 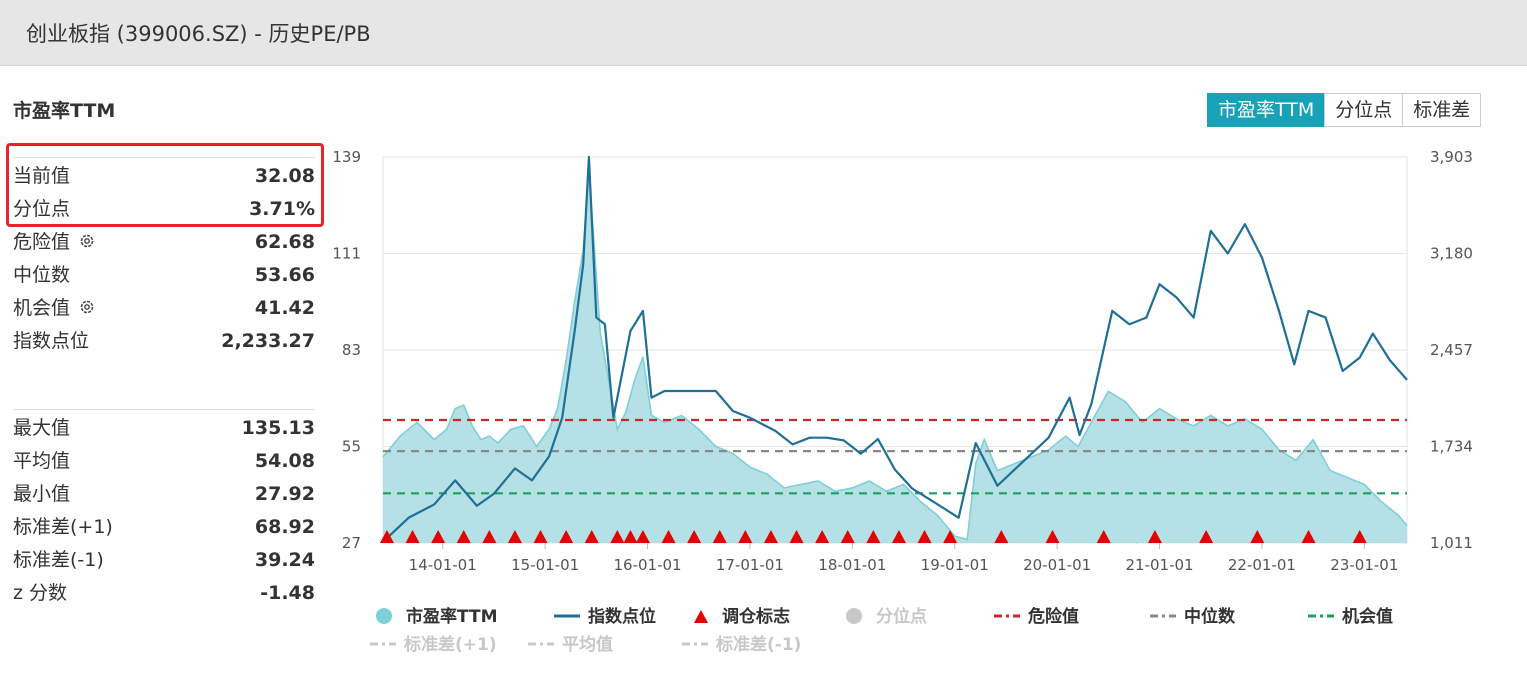 I want to click on page-header: 创业板指 (399006.SZ) - 历史PE/PB, so click(x=763, y=33).